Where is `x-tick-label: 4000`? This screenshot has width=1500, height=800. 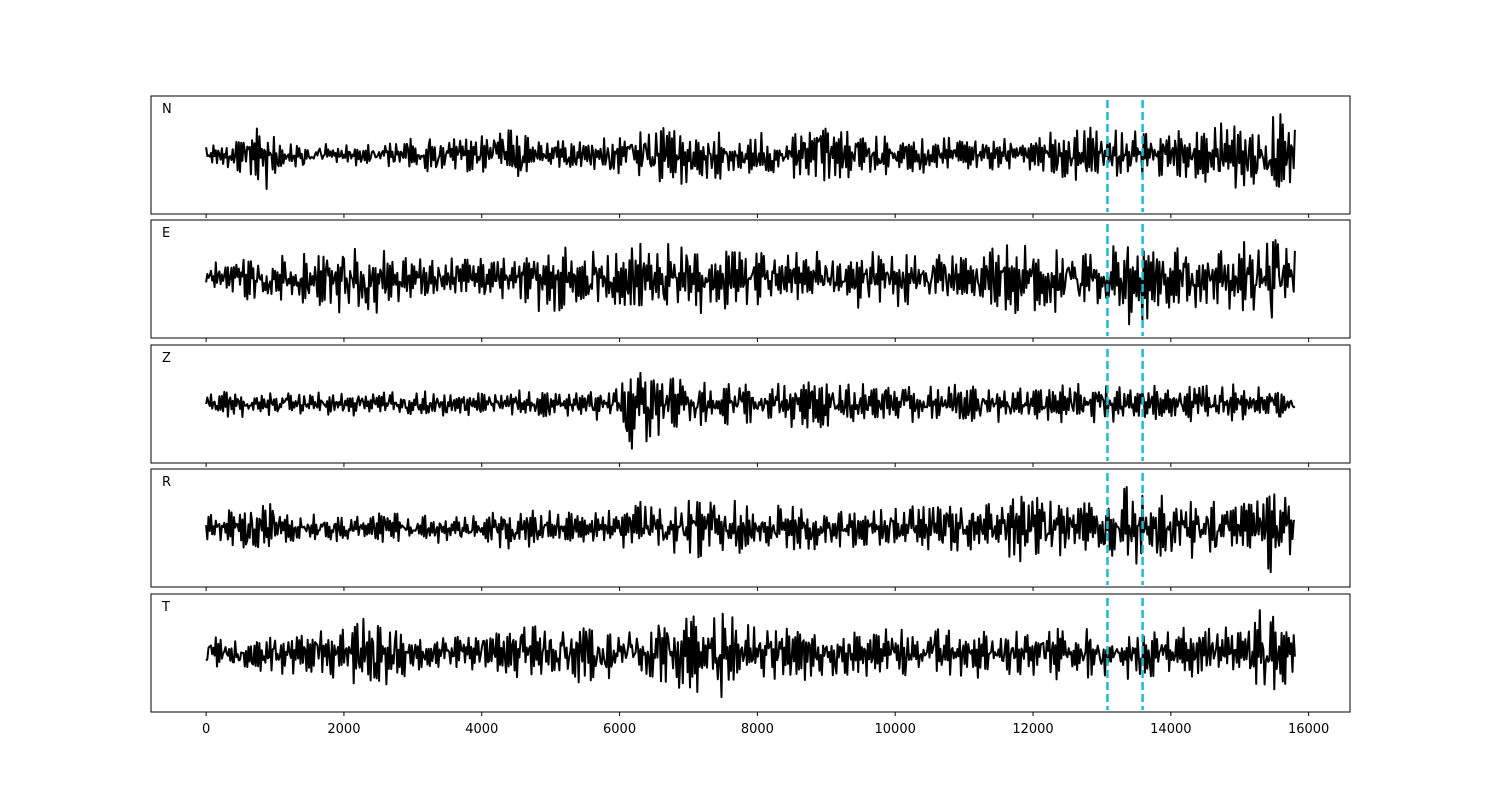
x-tick-label: 4000 is located at coordinates (481, 729).